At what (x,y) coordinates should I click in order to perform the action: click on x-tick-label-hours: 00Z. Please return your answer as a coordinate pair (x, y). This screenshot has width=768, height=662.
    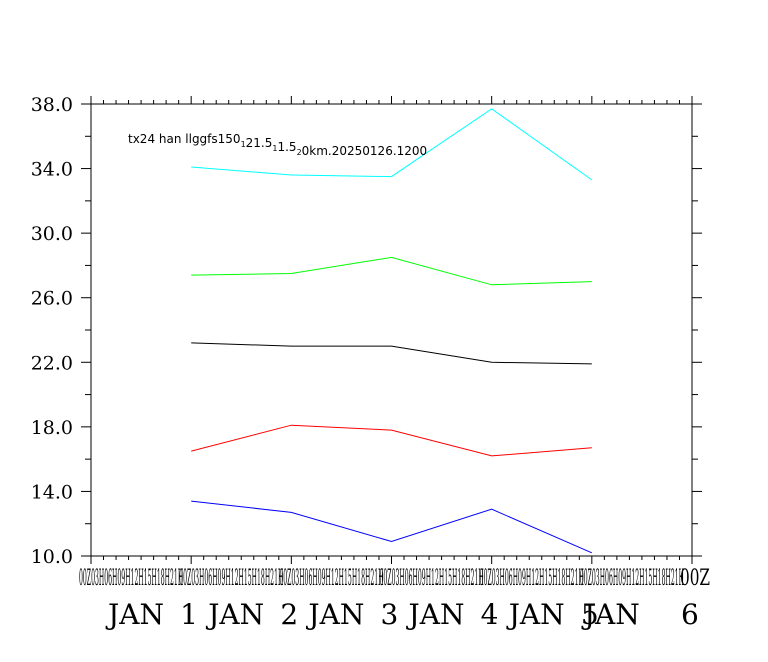
    Looking at the image, I should click on (695, 578).